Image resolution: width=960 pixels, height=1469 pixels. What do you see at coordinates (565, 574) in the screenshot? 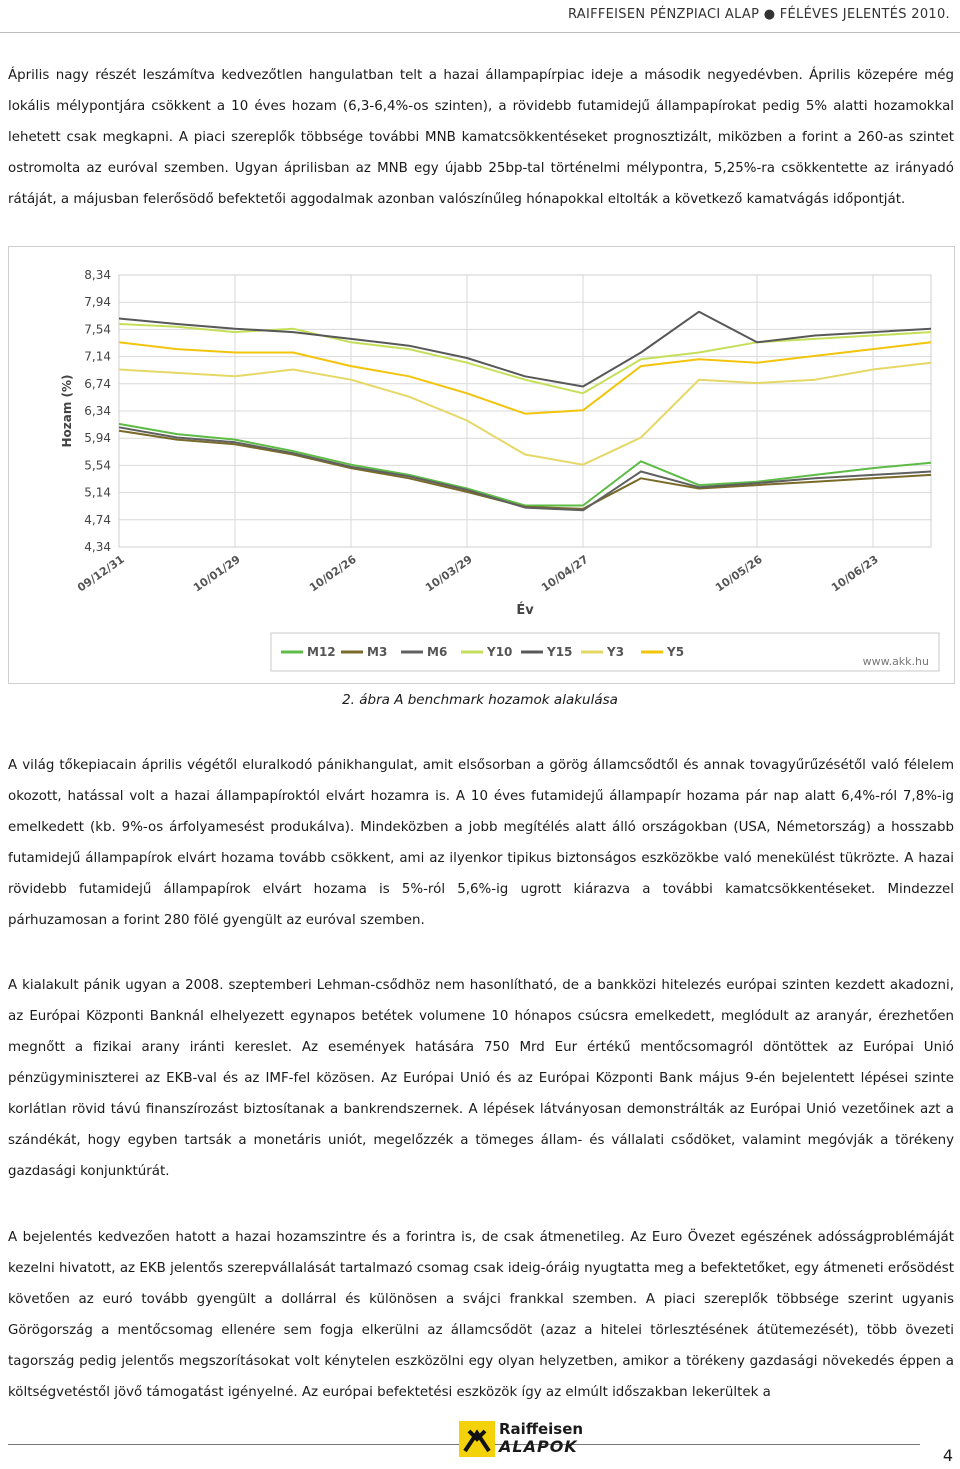
I see `x-tick-label: 10/04/27` at bounding box center [565, 574].